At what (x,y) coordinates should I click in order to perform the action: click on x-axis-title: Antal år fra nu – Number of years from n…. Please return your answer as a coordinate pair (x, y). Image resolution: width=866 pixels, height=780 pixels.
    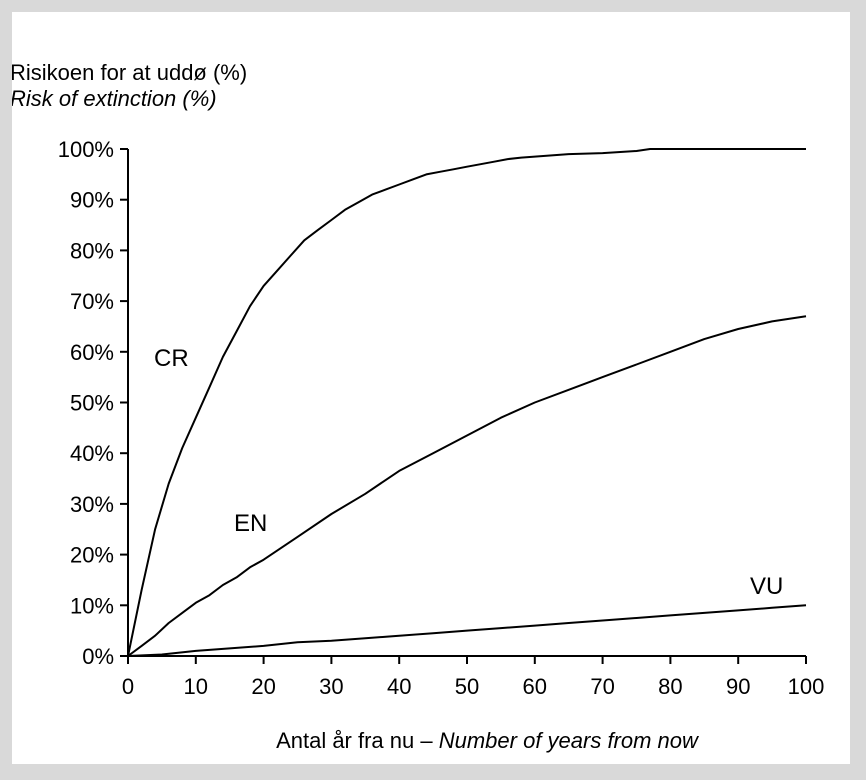
    Looking at the image, I should click on (488, 740).